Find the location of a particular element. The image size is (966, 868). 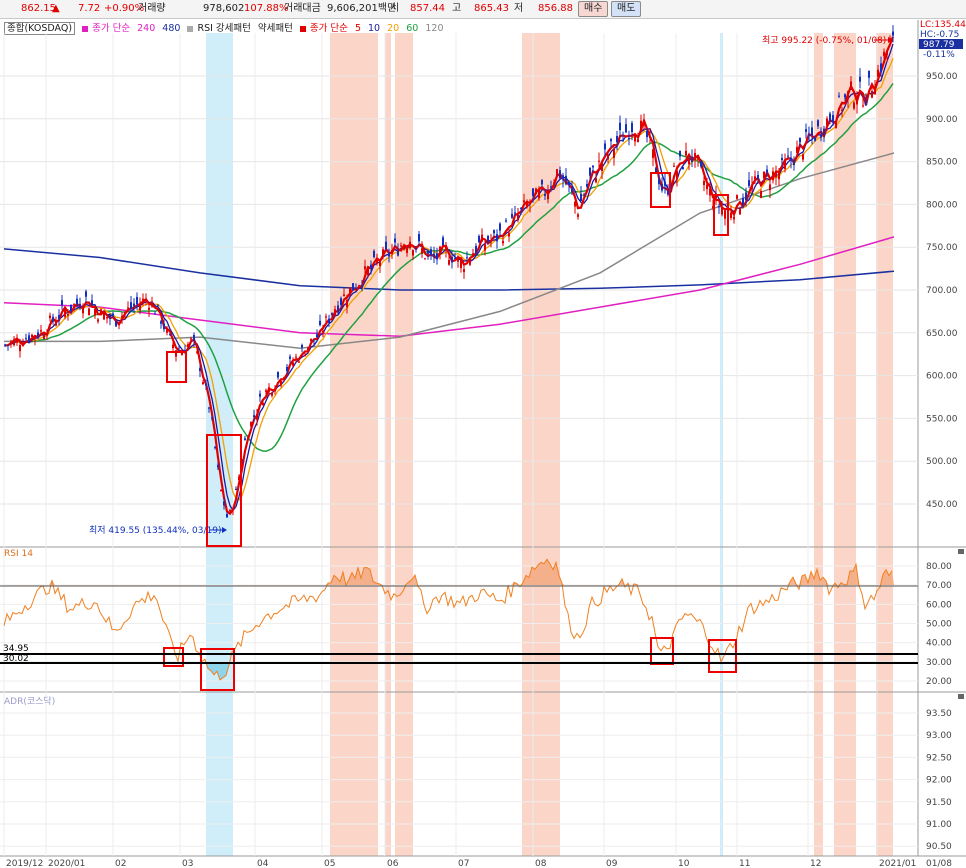

rsi-line is located at coordinates (448, 619).